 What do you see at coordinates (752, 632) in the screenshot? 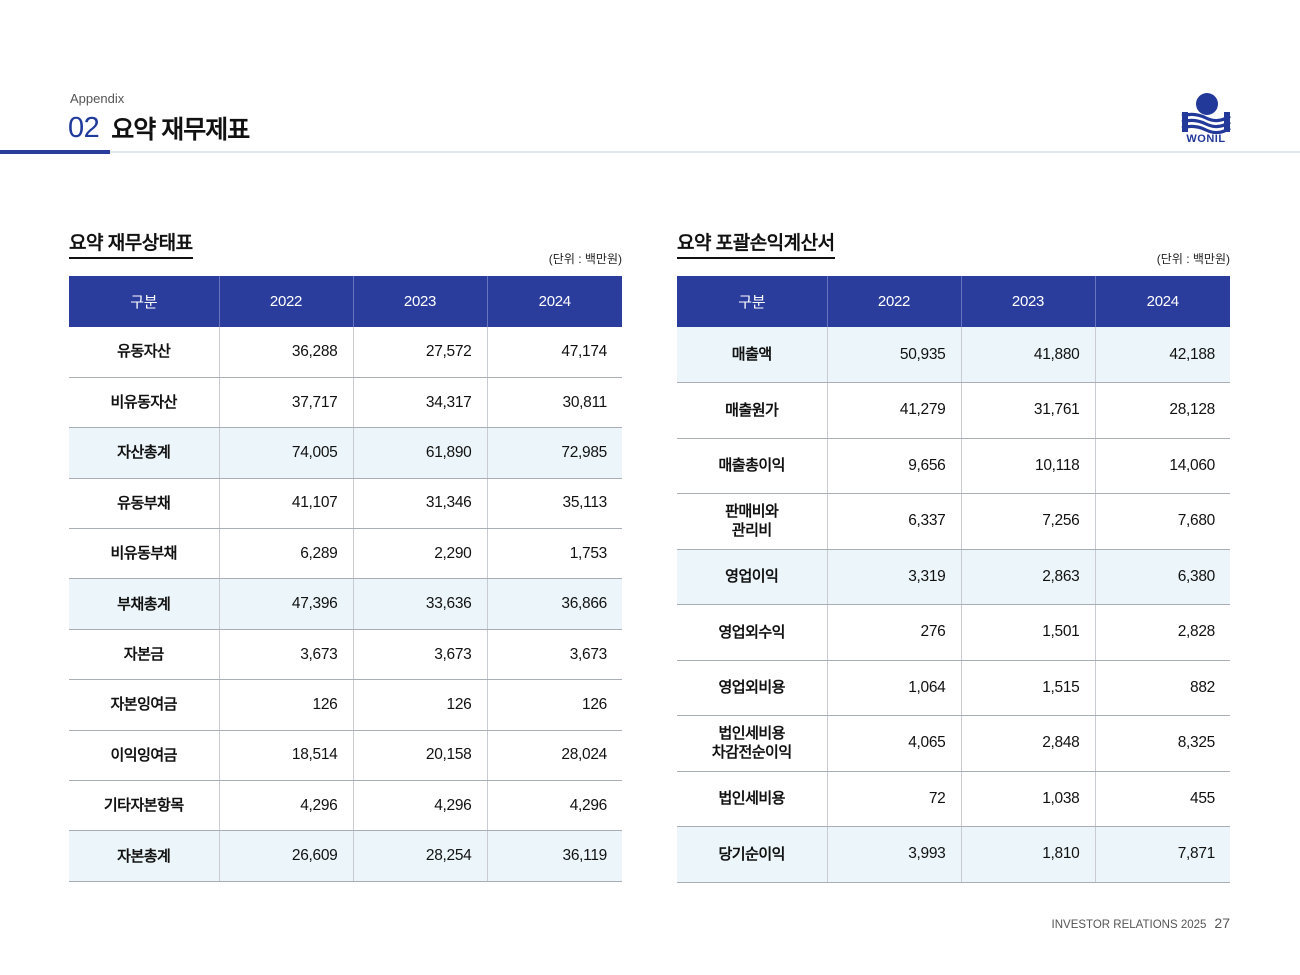
I see `row-label: 영업외수익` at bounding box center [752, 632].